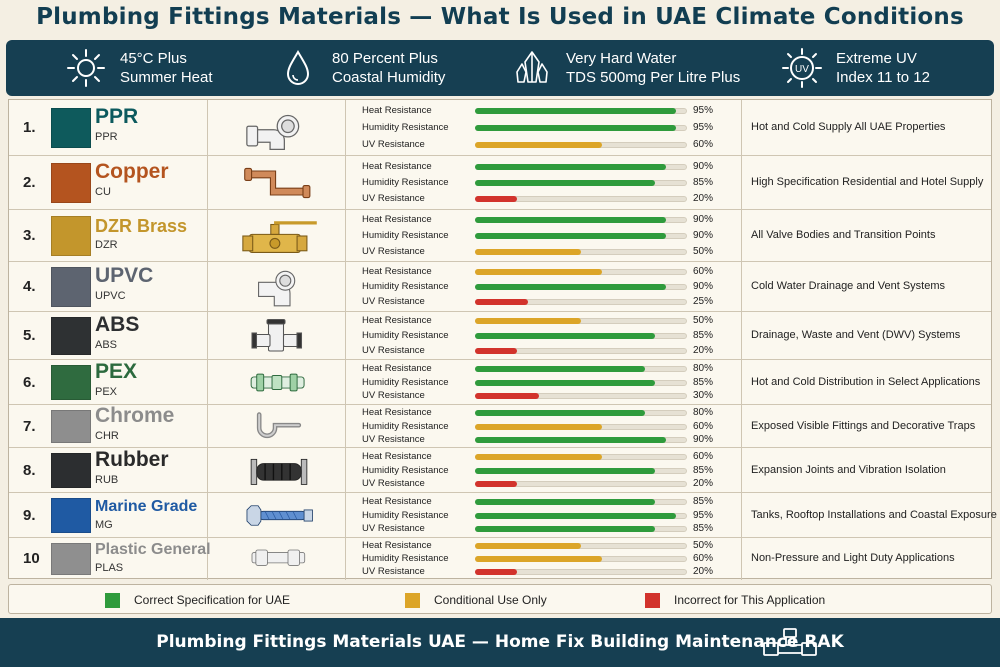 Image resolution: width=1000 pixels, height=667 pixels. What do you see at coordinates (153, 58) in the screenshot?
I see `condition-title: 45°C Plus` at bounding box center [153, 58].